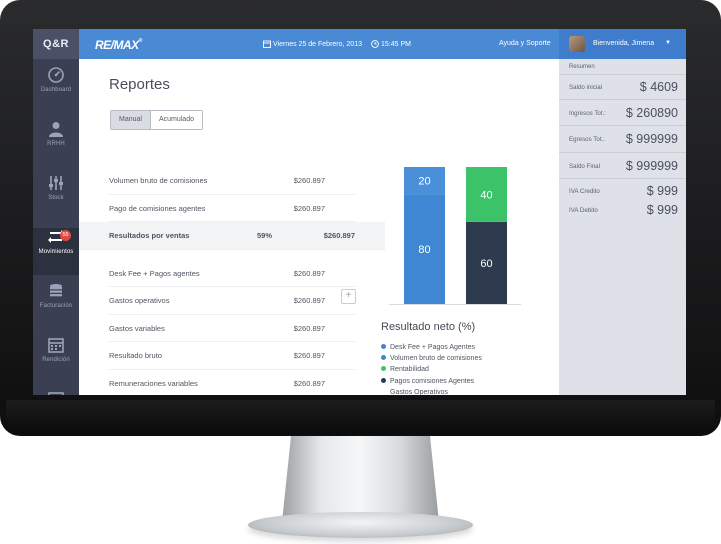 This screenshot has height=544, width=721. I want to click on user-welcome: Bienvenida, Jimena, so click(624, 43).